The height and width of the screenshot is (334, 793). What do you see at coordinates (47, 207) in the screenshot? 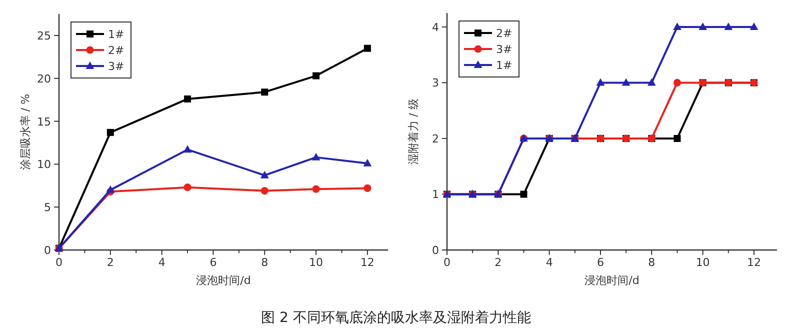
I see `y-tick-label: 5` at bounding box center [47, 207].